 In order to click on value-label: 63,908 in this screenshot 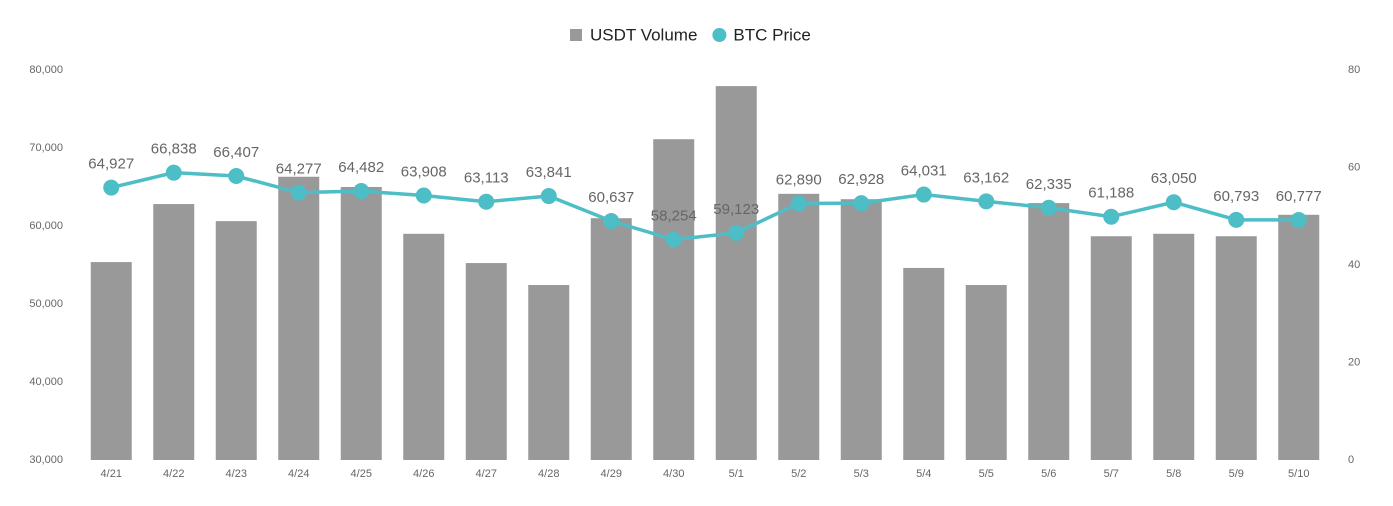, I will do `click(424, 171)`.